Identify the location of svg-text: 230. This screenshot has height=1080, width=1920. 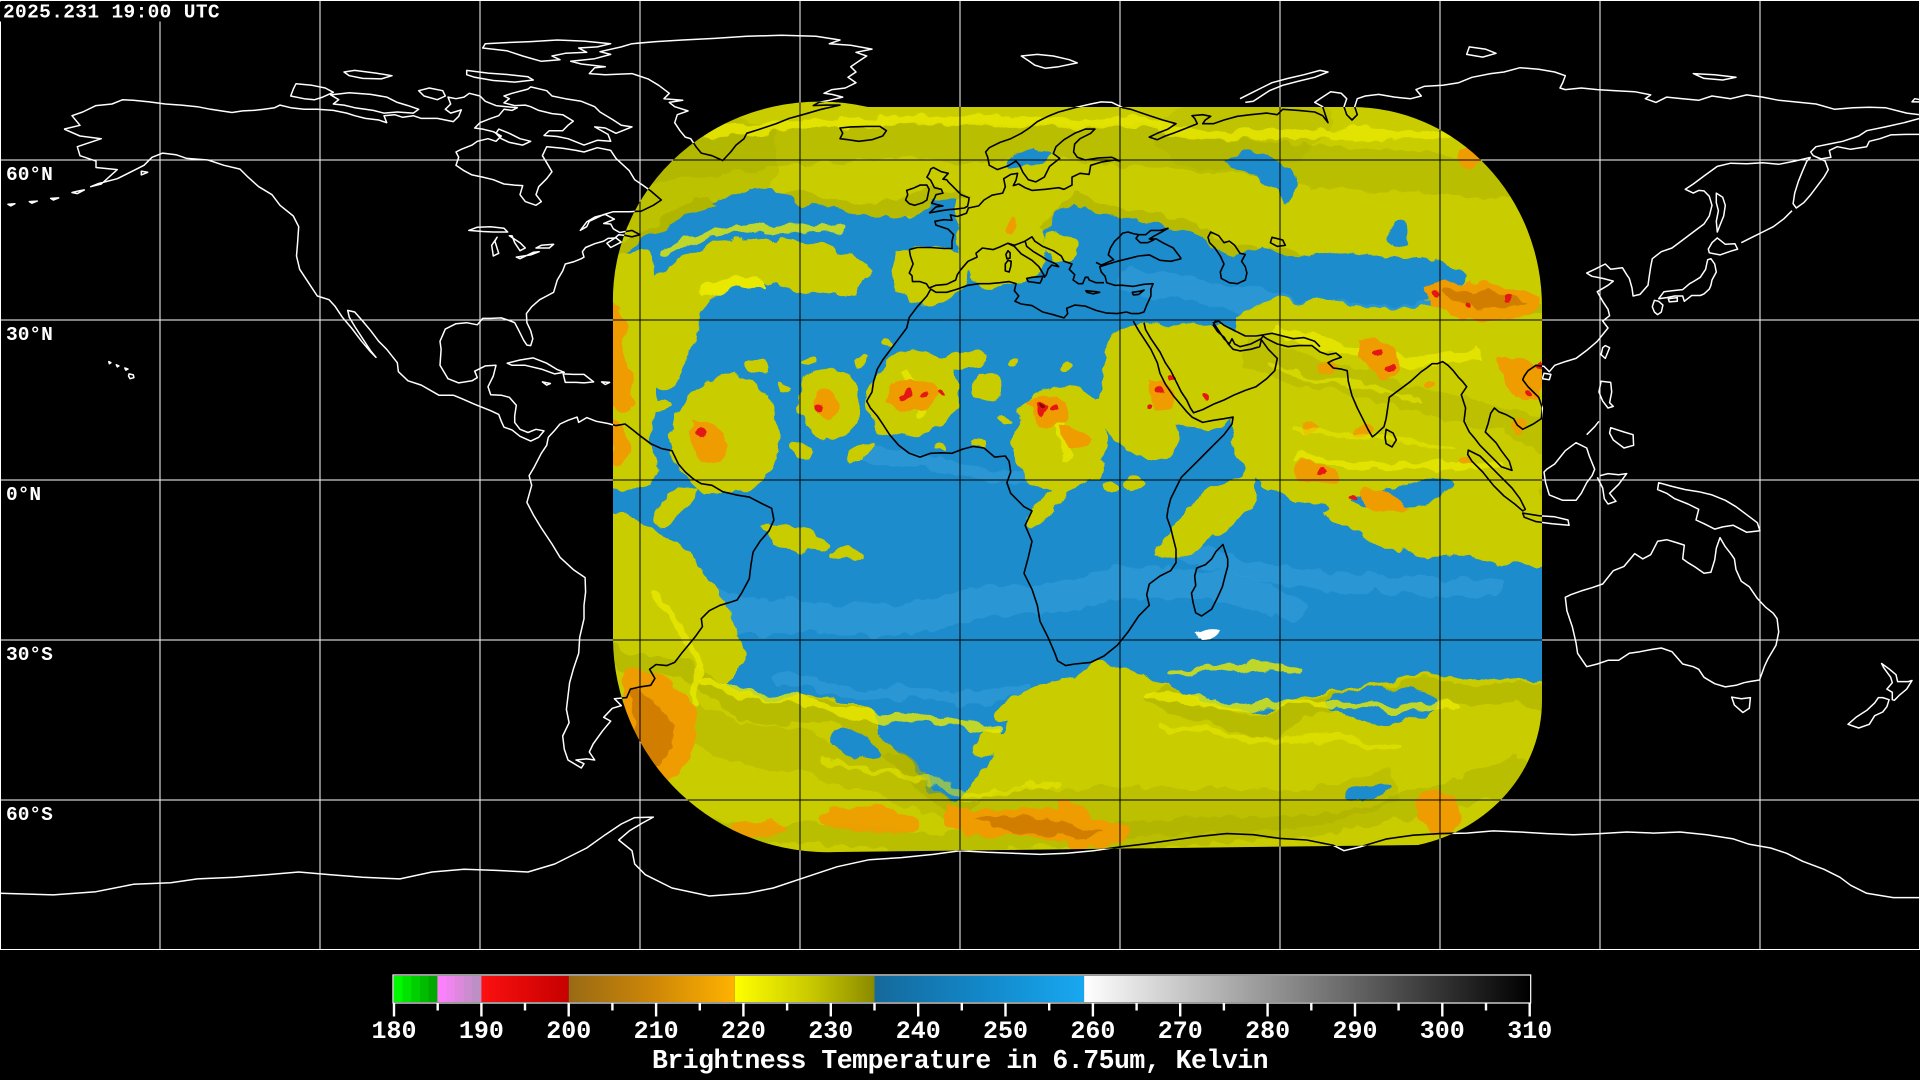
(830, 1031).